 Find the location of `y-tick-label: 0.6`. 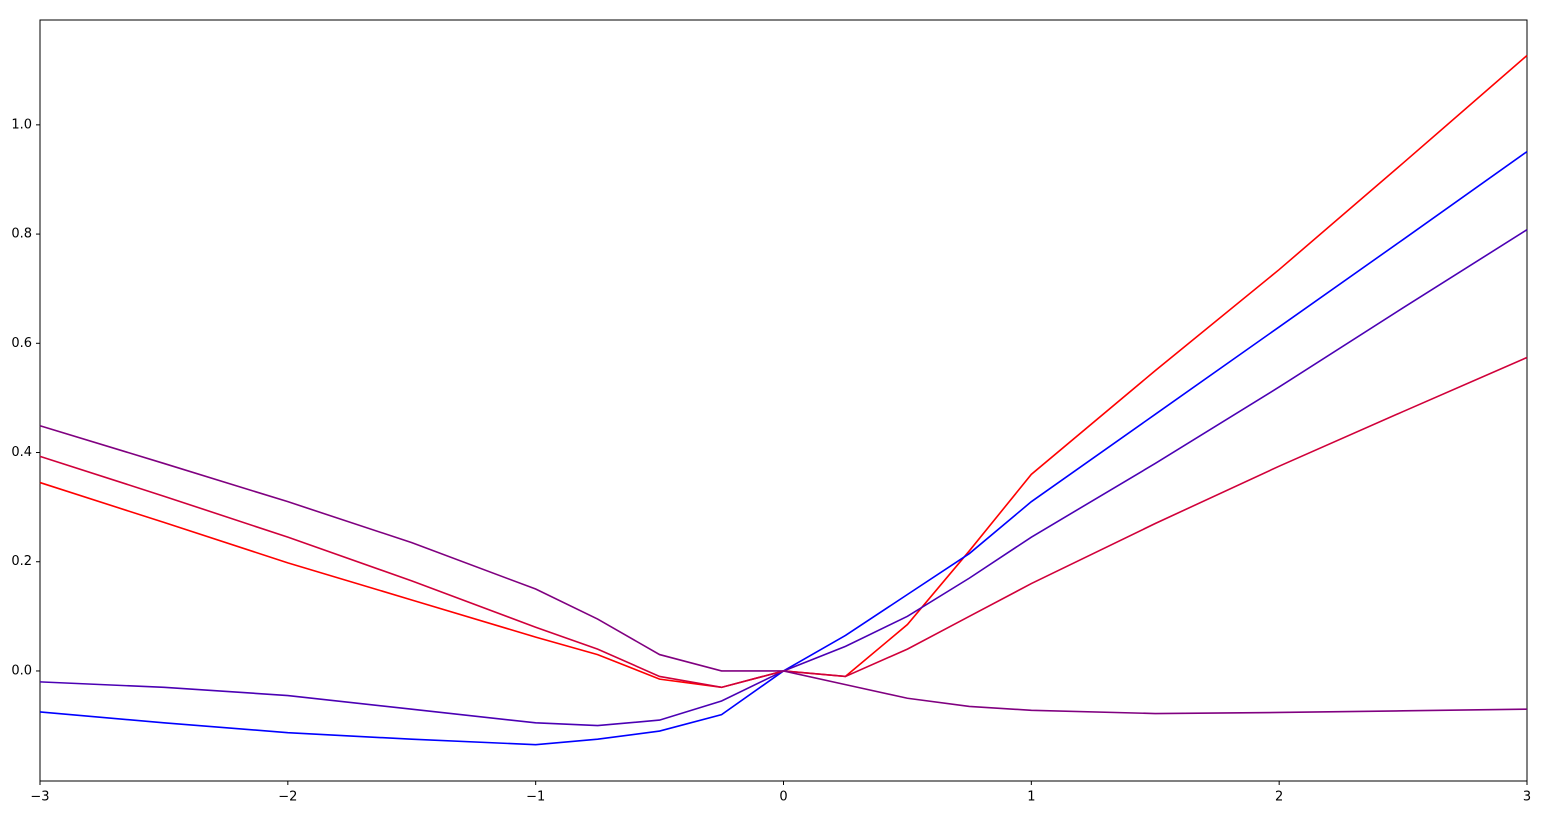

y-tick-label: 0.6 is located at coordinates (21, 343).